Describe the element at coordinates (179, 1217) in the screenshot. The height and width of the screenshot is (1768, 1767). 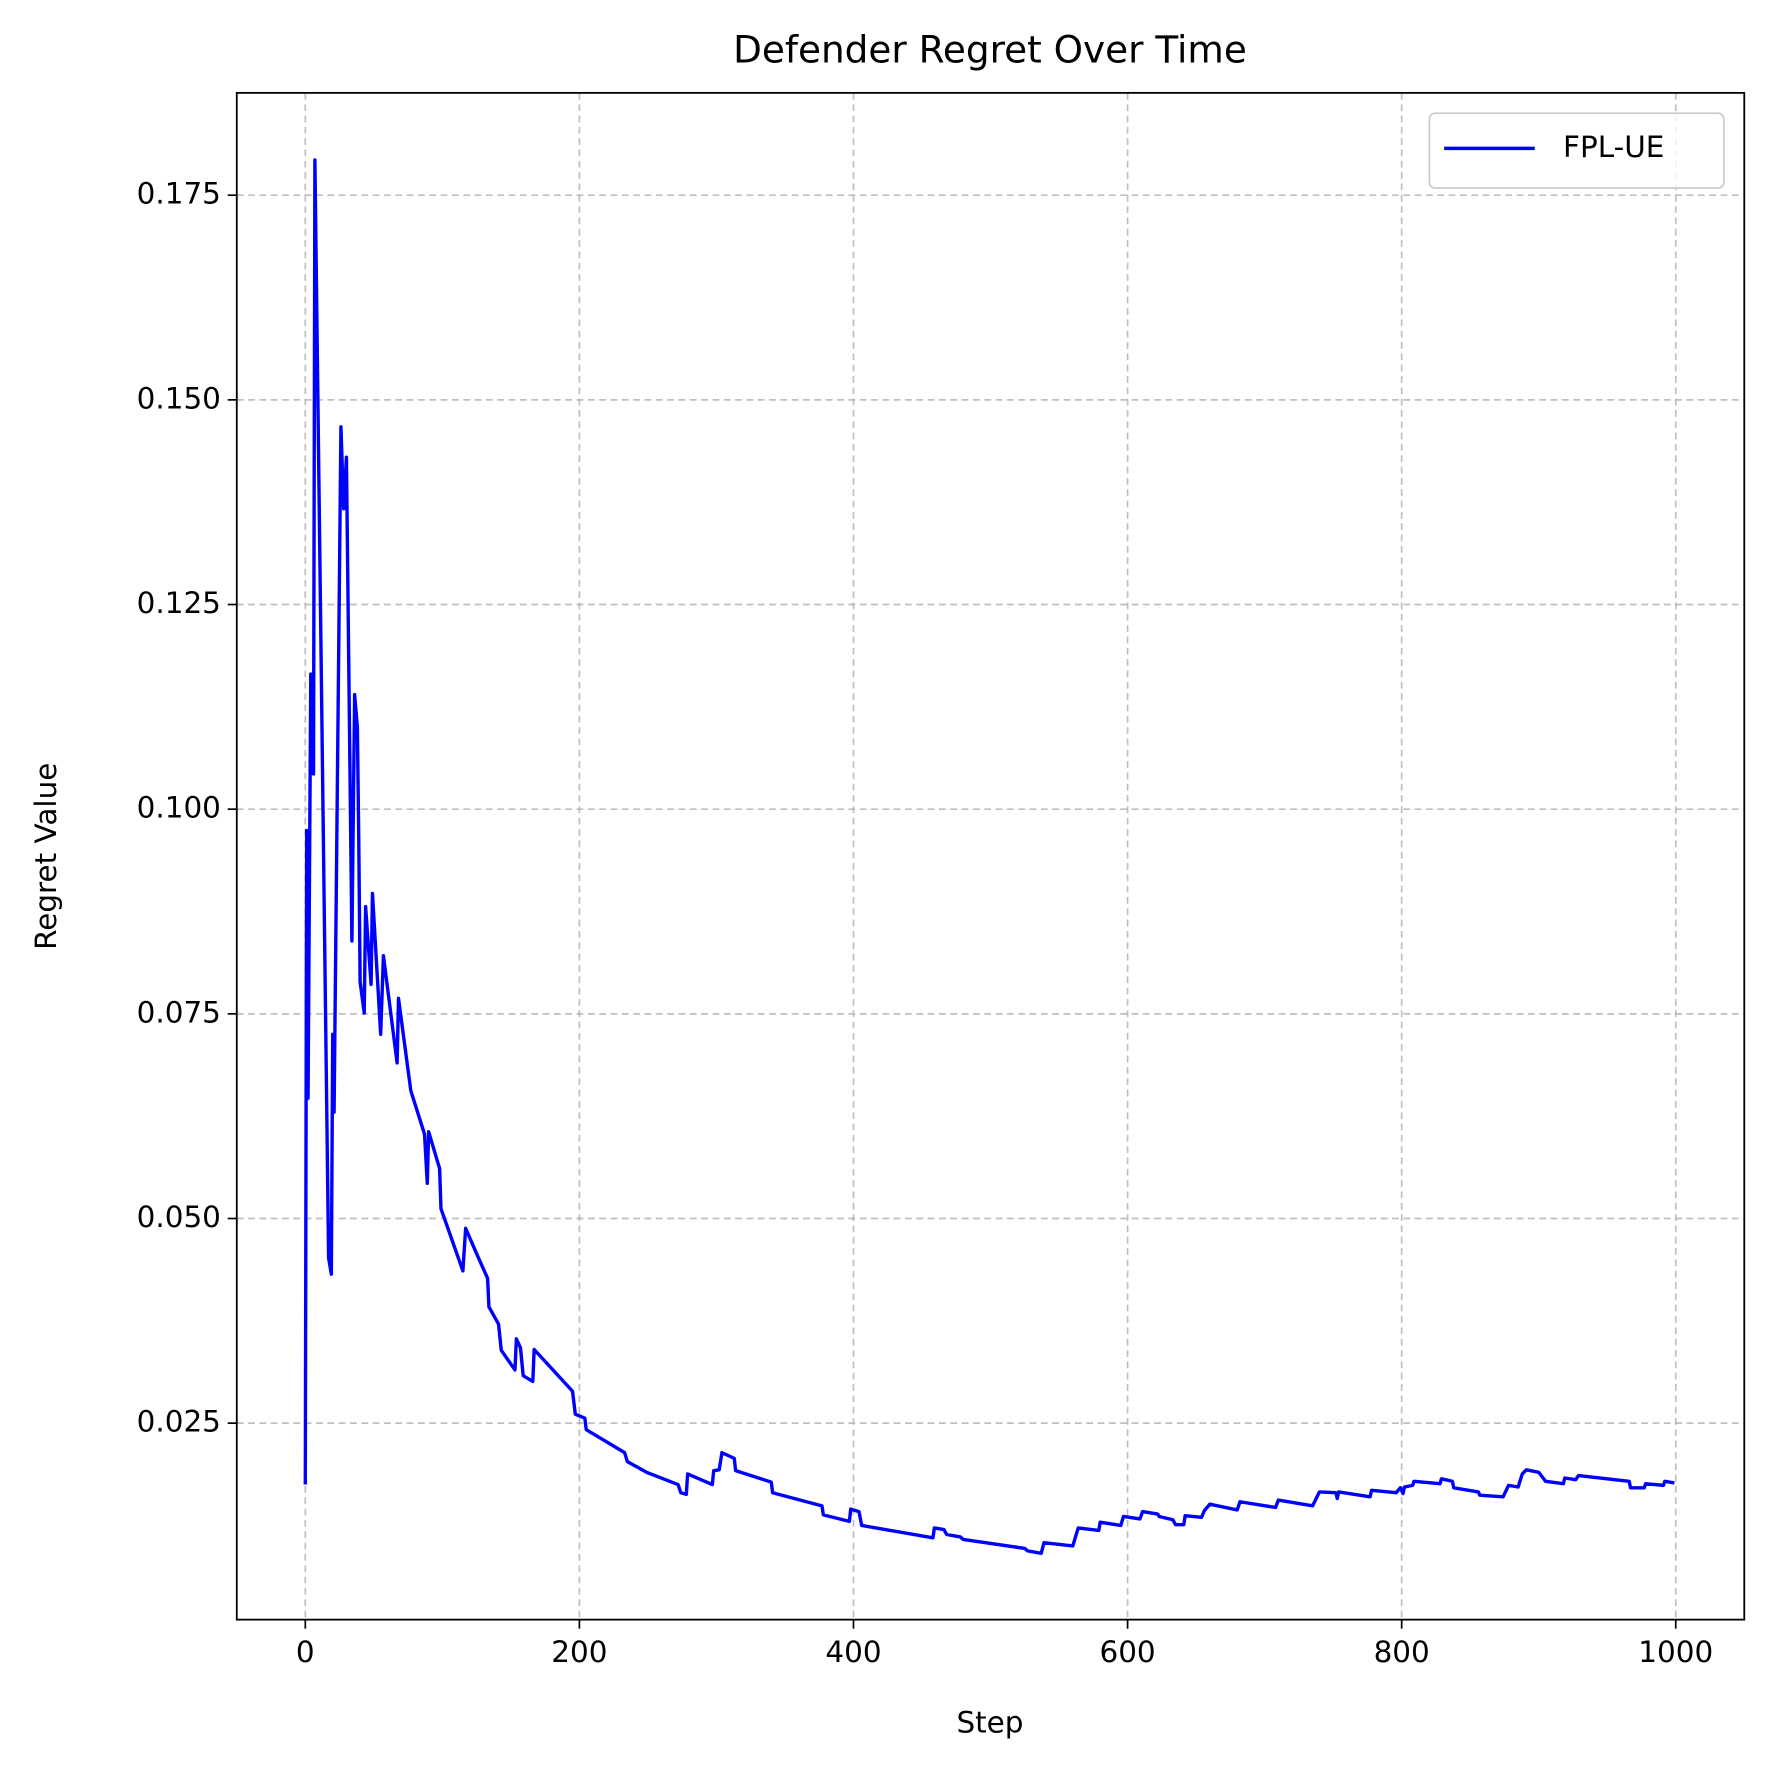
I see `y-tick-label: 0.050` at that location.